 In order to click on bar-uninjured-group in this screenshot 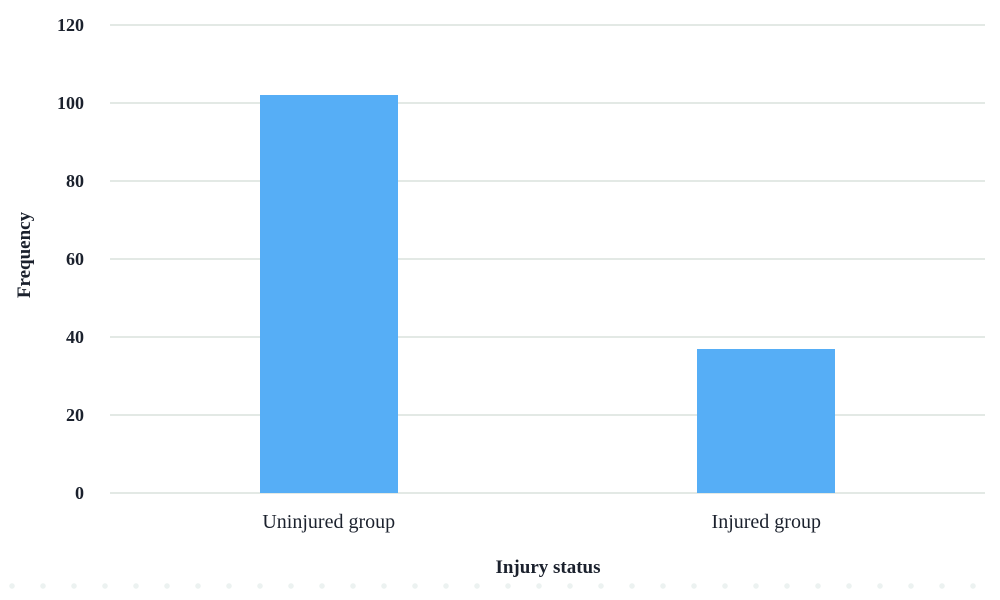, I will do `click(328, 294)`.